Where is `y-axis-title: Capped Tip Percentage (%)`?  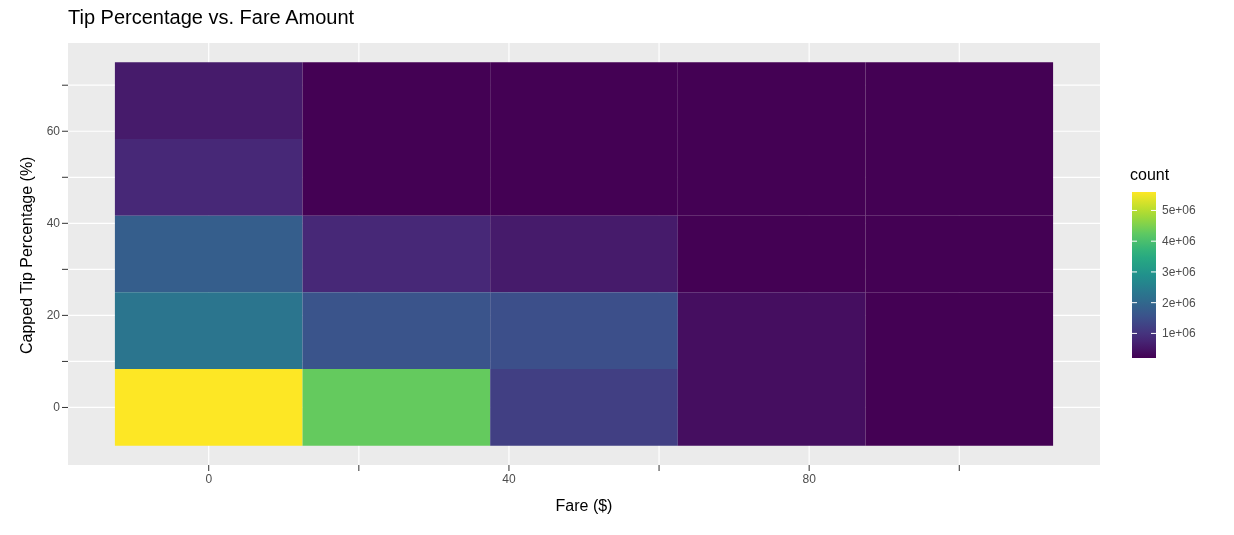 y-axis-title: Capped Tip Percentage (%) is located at coordinates (26, 255).